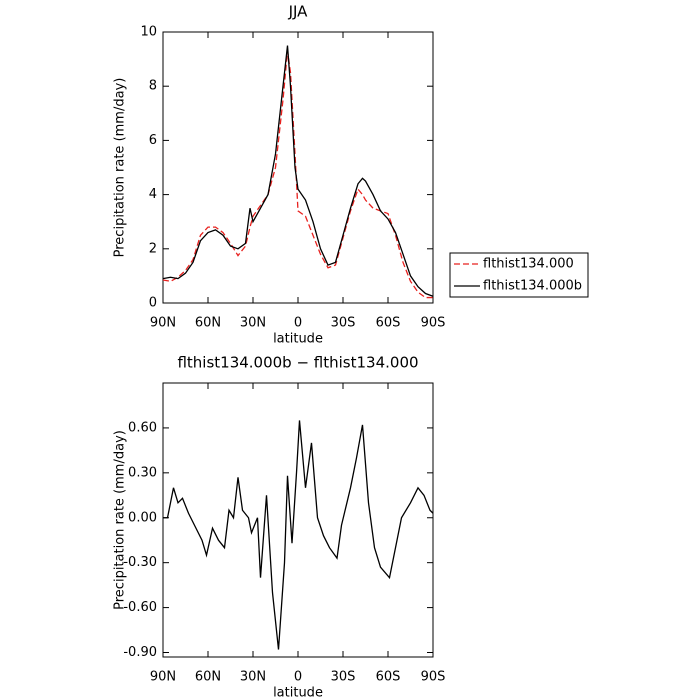 The height and width of the screenshot is (700, 700). I want to click on y-tick-label: 4, so click(153, 194).